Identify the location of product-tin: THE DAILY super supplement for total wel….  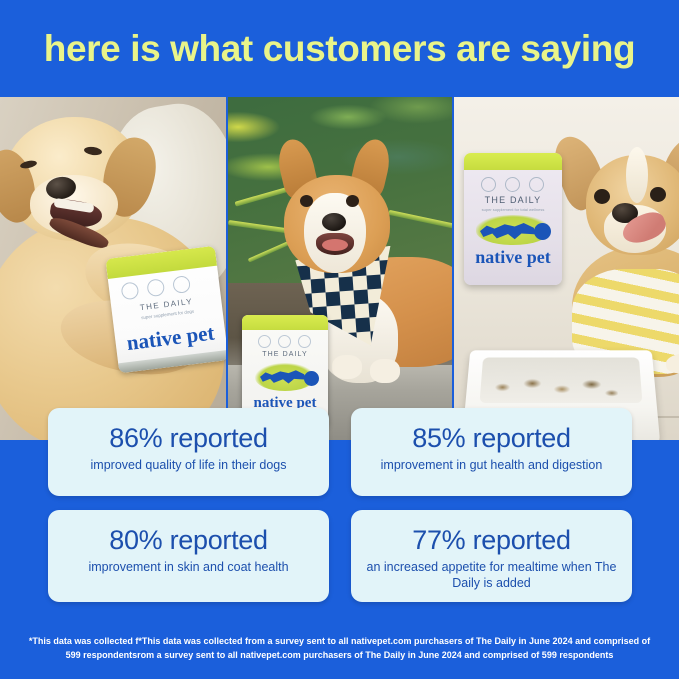
(513, 219).